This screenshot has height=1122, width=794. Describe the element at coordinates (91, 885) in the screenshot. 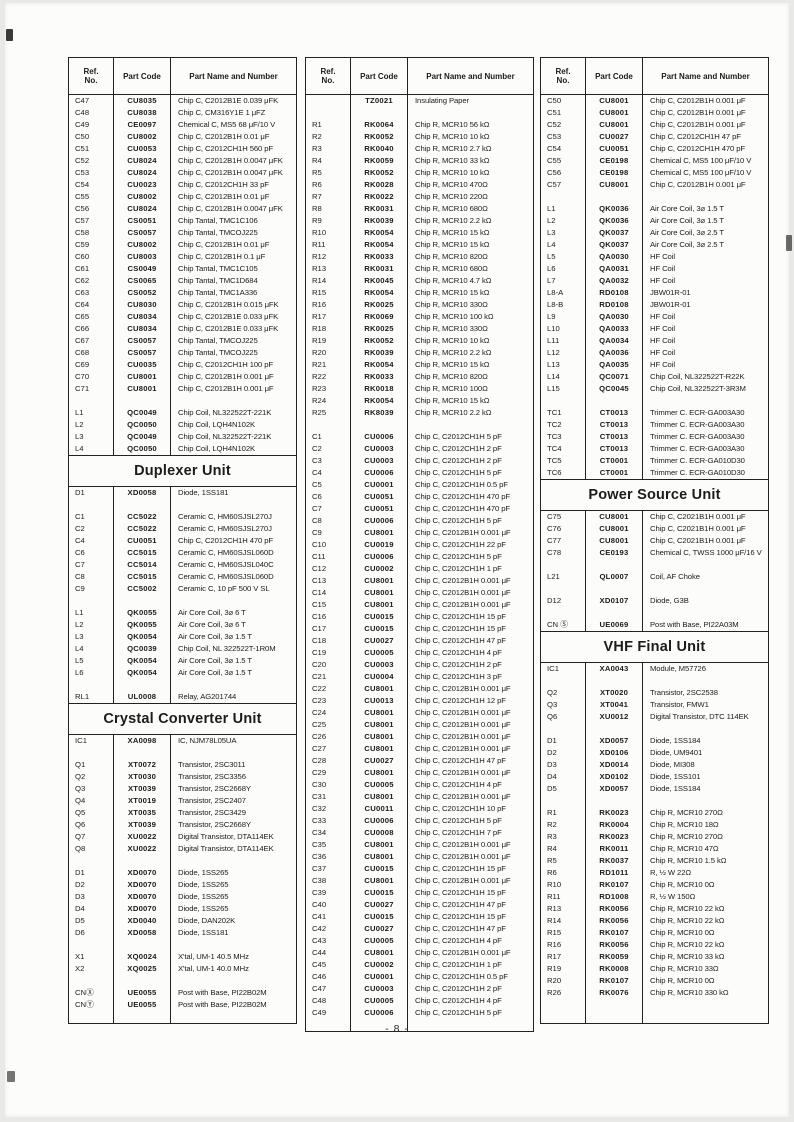

I see `ref-no-cell: D2` at that location.